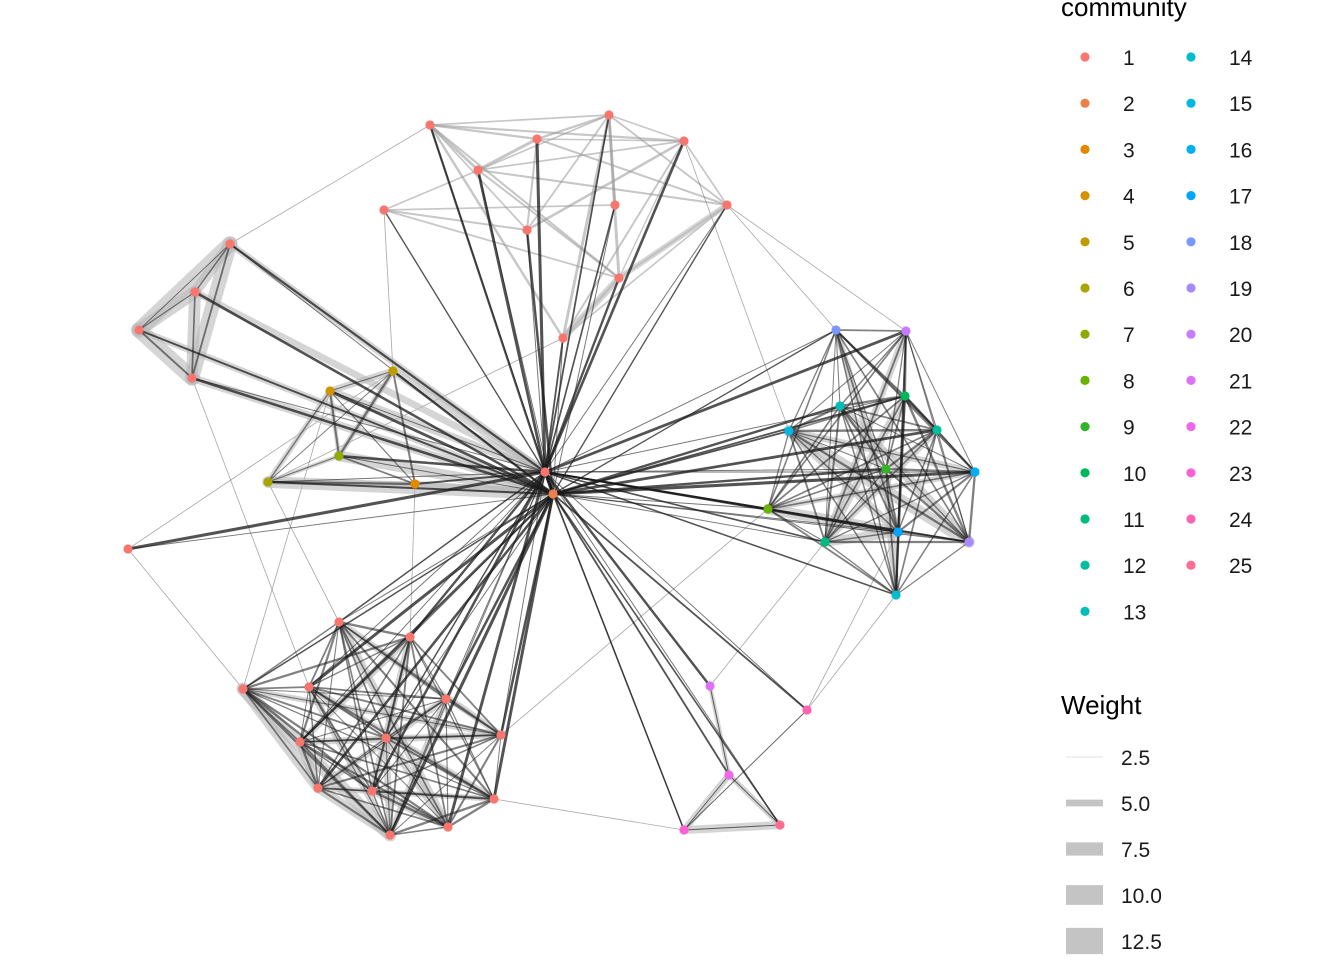 The width and height of the screenshot is (1344, 960). What do you see at coordinates (1114, 896) in the screenshot?
I see `legend-entry-weight: 10.0` at bounding box center [1114, 896].